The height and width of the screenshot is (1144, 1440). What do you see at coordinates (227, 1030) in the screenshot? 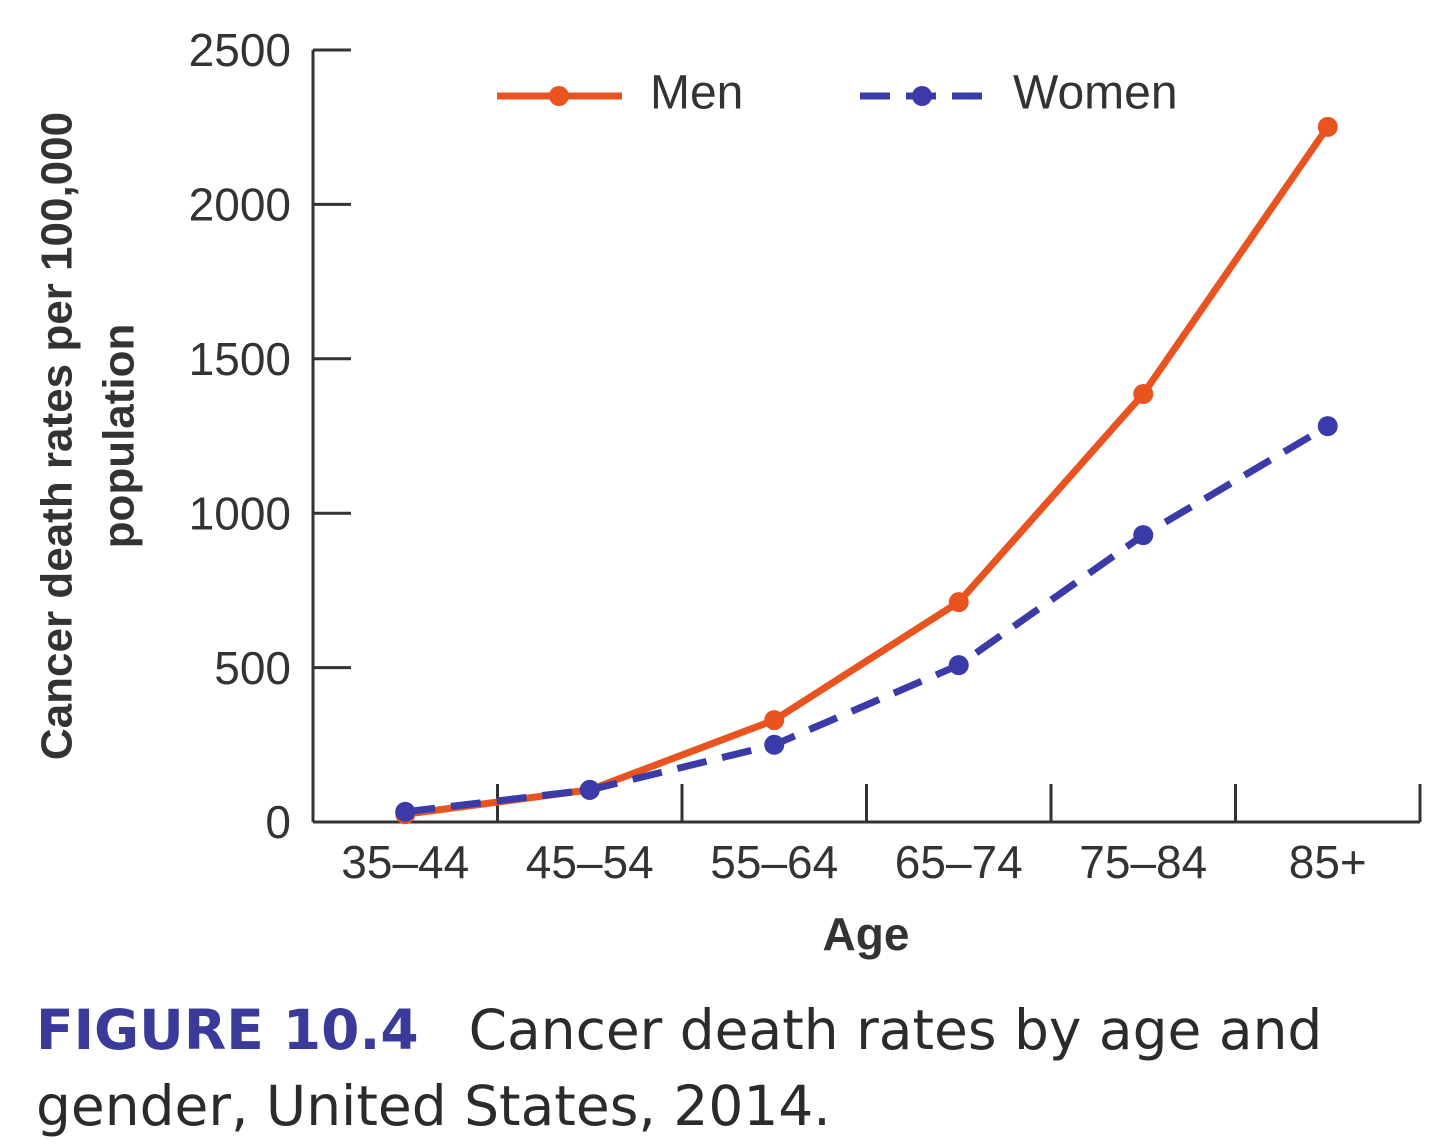
I see `figure-label: FIGURE 10.4` at bounding box center [227, 1030].